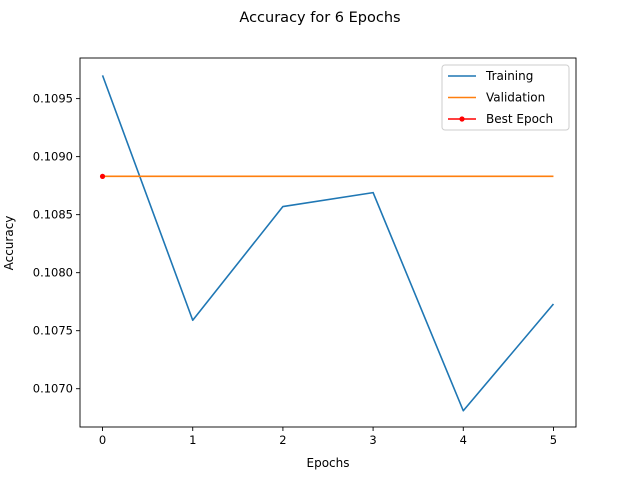  What do you see at coordinates (509, 76) in the screenshot?
I see `legend-label: Training` at bounding box center [509, 76].